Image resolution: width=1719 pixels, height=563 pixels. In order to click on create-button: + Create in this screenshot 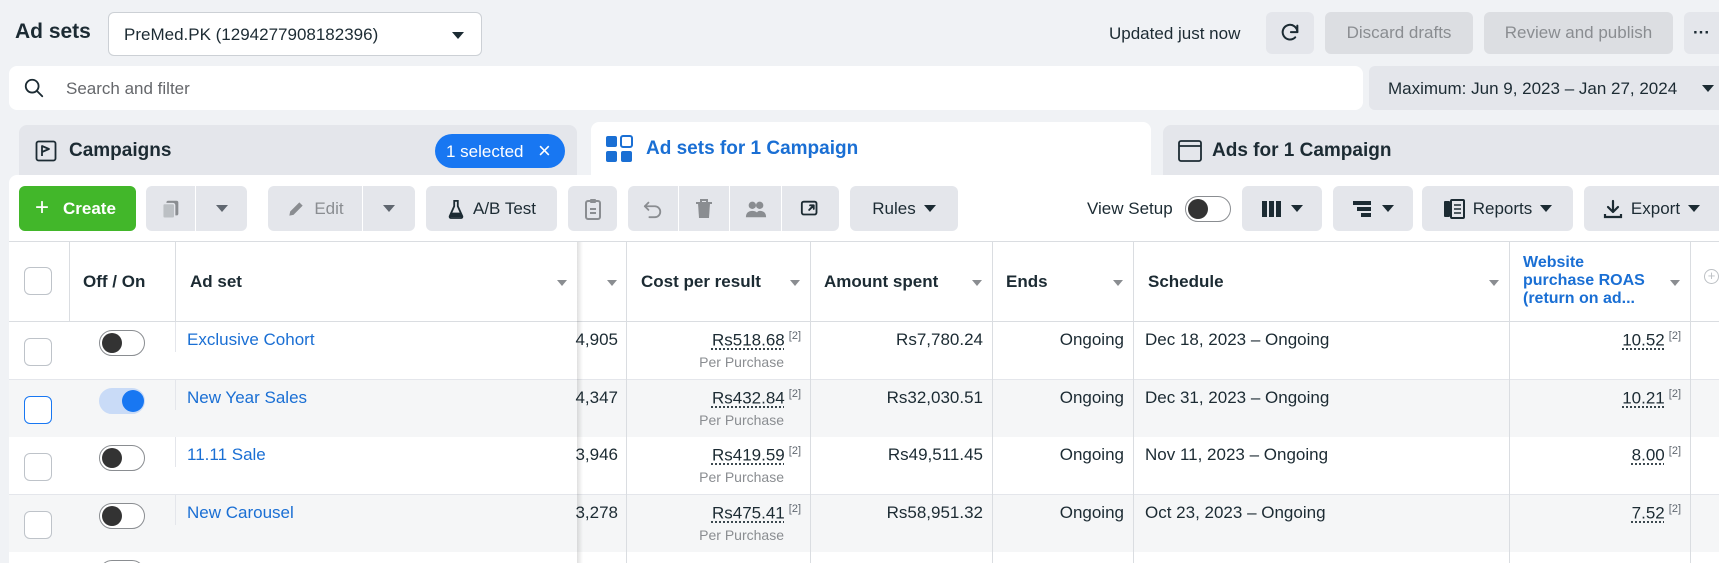, I will do `click(77, 208)`.